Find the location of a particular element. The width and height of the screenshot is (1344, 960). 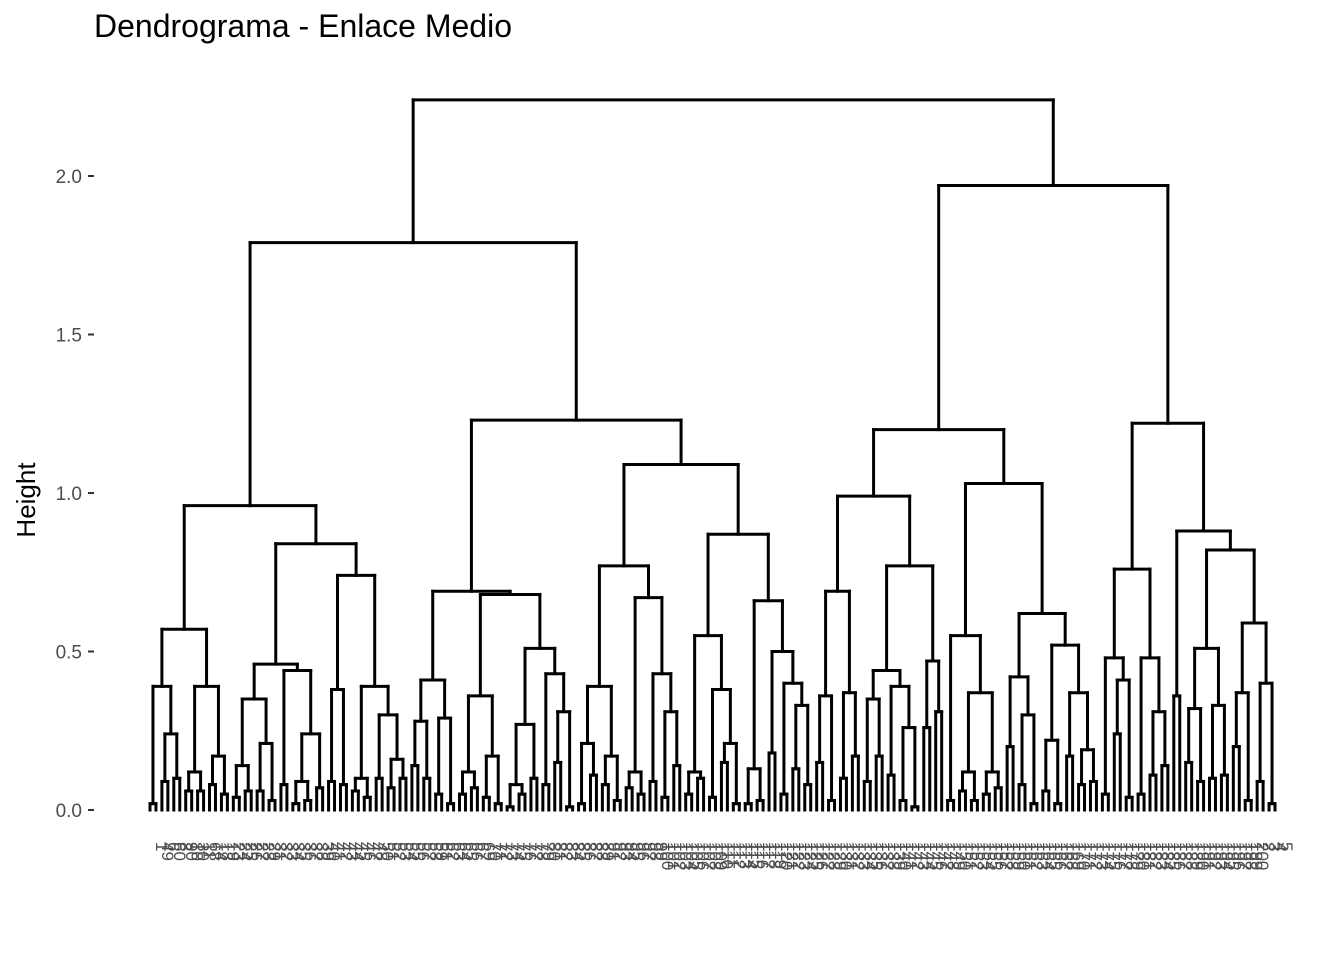

leaf-label: 71 is located at coordinates (500, 851).